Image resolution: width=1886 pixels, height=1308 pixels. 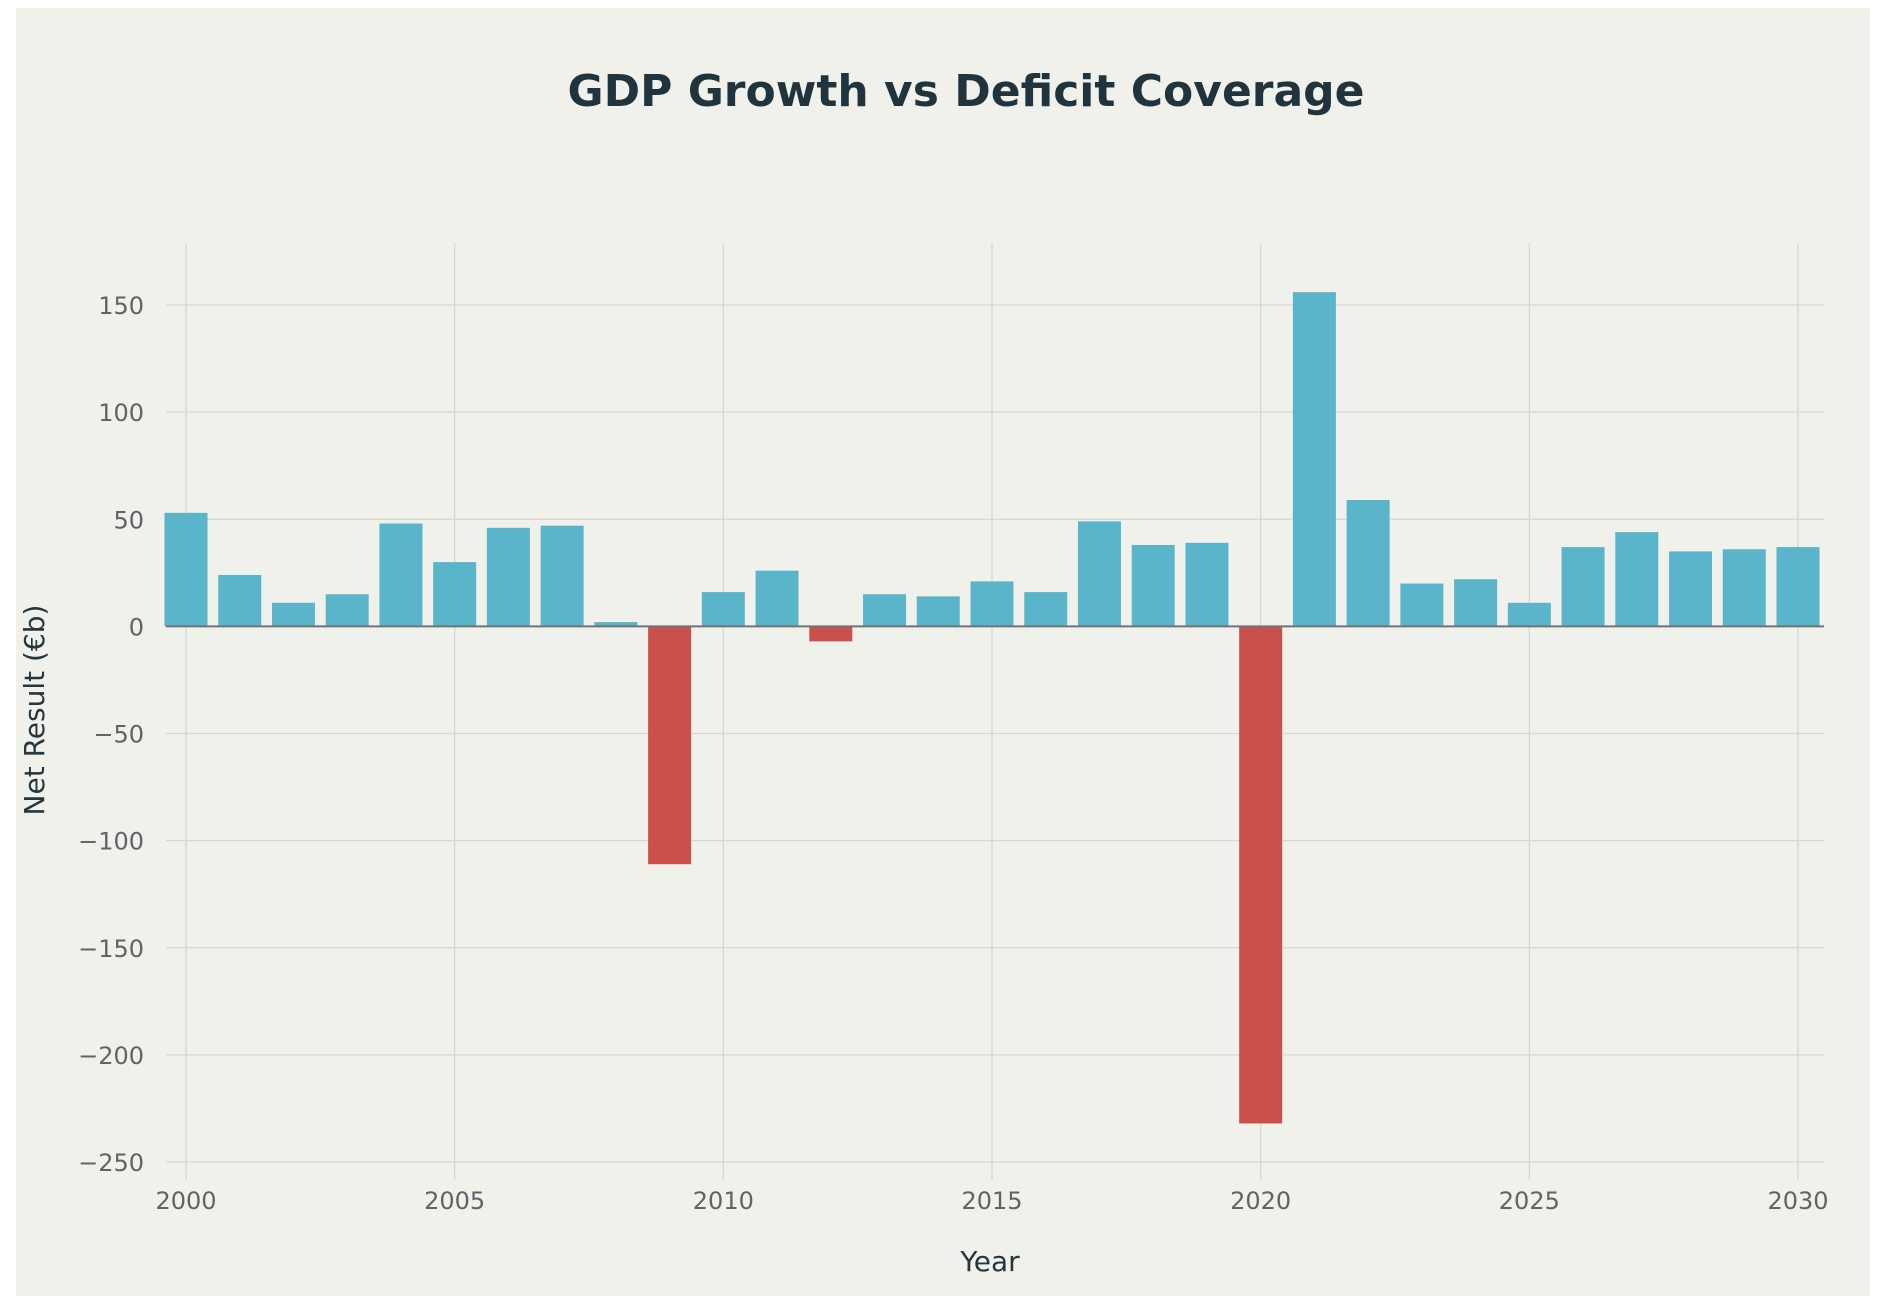 What do you see at coordinates (616, 624) in the screenshot?
I see `bar-2008` at bounding box center [616, 624].